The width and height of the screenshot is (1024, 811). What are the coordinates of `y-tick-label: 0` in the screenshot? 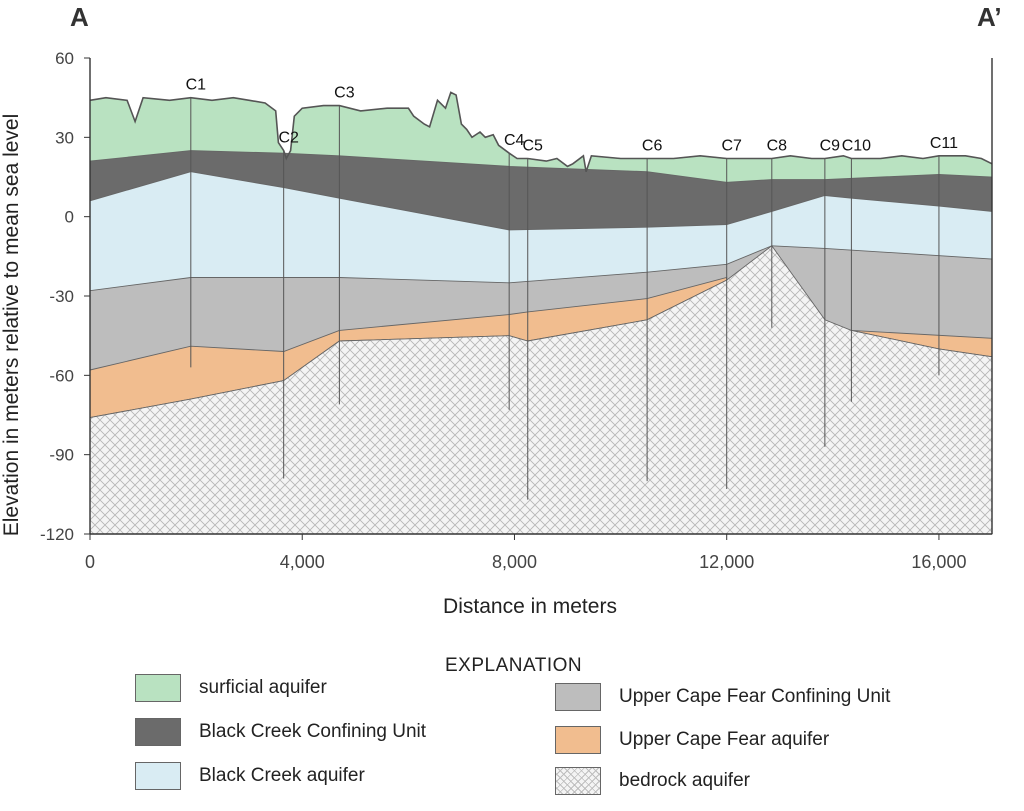 It's located at (69, 217).